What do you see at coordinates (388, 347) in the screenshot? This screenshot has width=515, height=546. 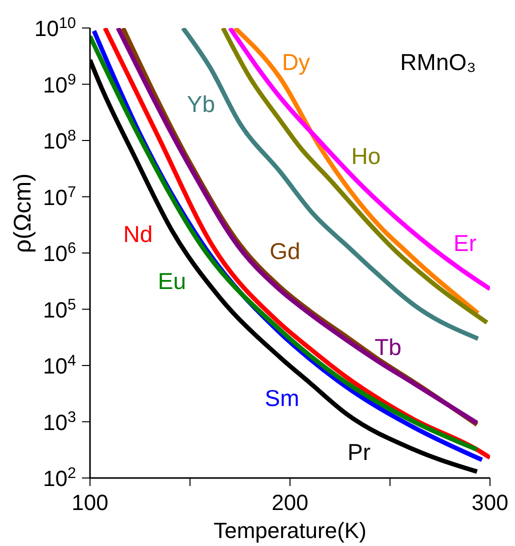 I see `series-label: Tb` at bounding box center [388, 347].